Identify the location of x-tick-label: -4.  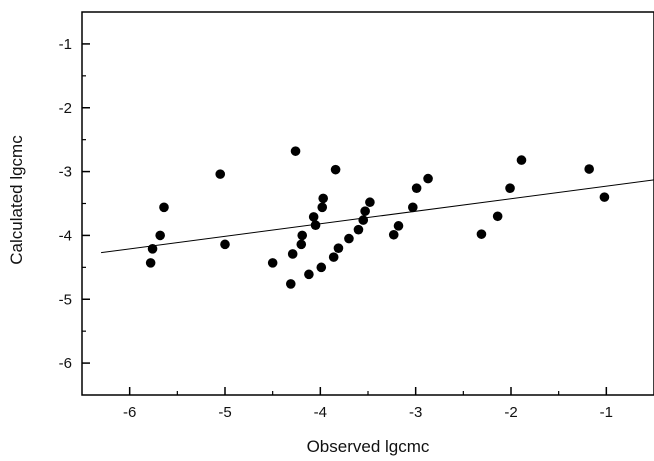
(320, 412).